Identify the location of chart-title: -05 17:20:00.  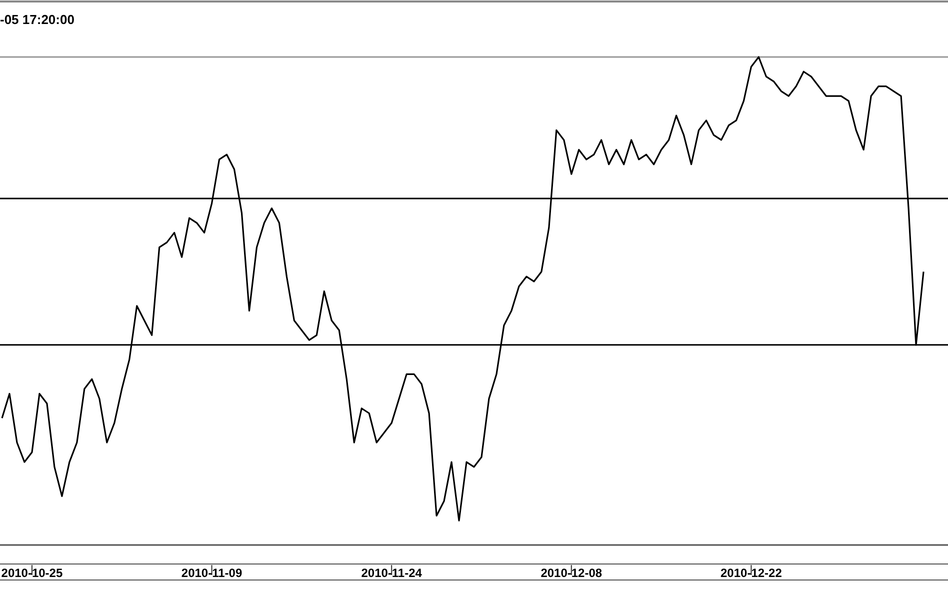
(37, 19).